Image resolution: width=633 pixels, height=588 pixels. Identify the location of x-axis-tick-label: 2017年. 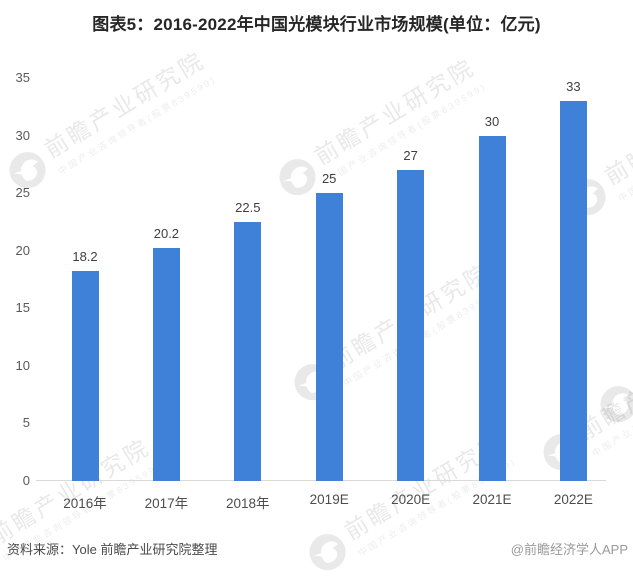
(166, 503).